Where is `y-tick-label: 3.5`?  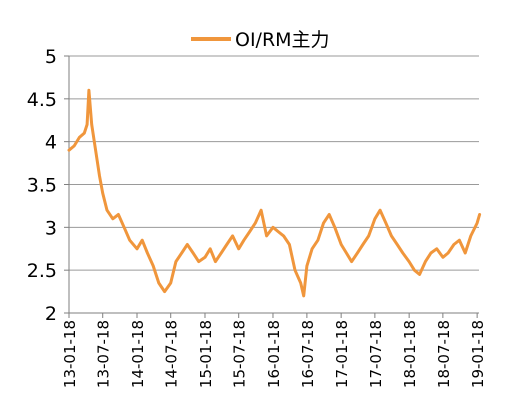
y-tick-label: 3.5 is located at coordinates (42, 186).